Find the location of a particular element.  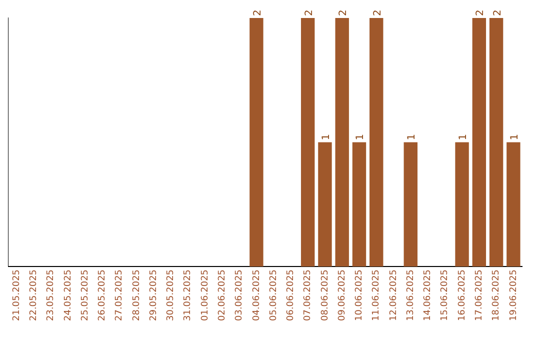

x-tick-label: 03.06.2025 is located at coordinates (239, 295).